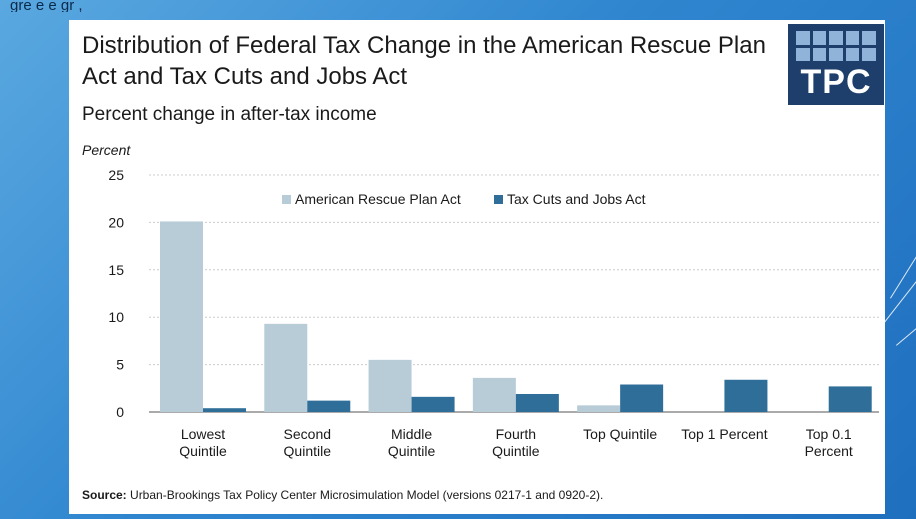 The image size is (916, 519). I want to click on legend-label: American Rescue Plan Act, so click(378, 199).